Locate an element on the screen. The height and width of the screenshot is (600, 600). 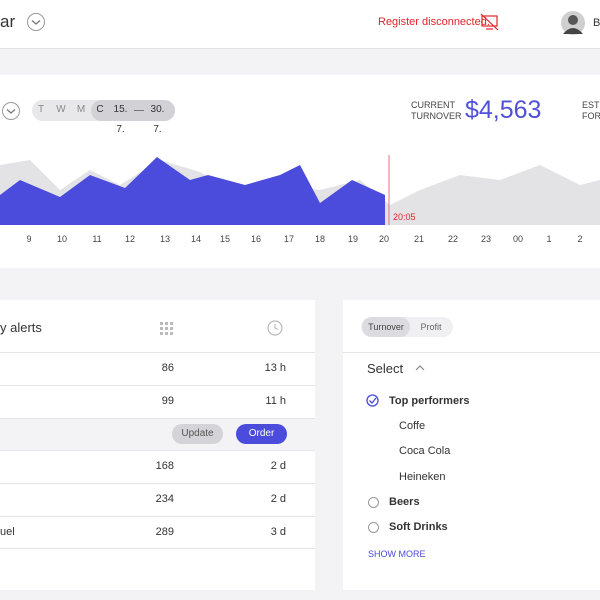
update-button: Update is located at coordinates (197, 434).